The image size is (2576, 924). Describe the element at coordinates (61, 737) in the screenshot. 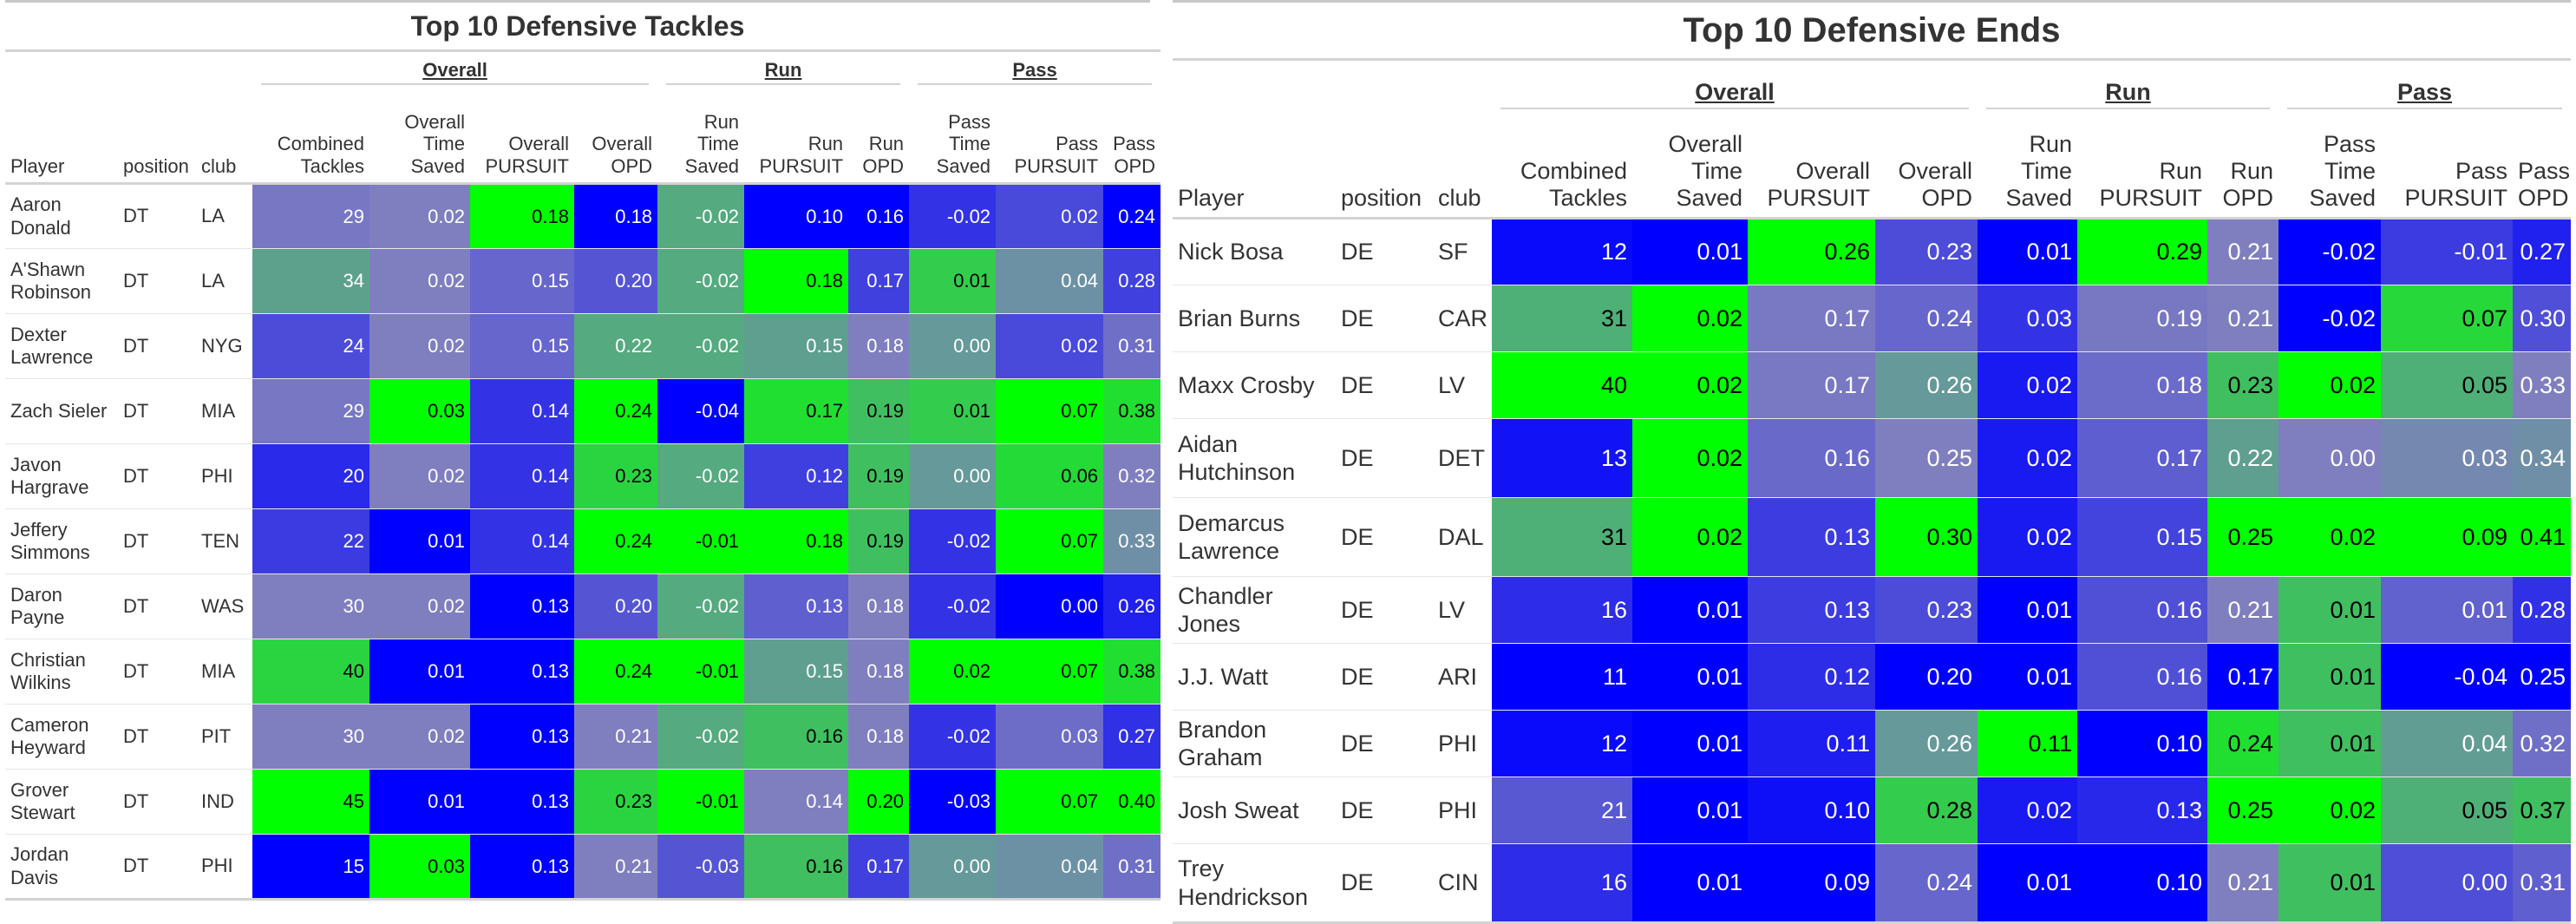

I see `player-cell: Cameron Heyward` at that location.